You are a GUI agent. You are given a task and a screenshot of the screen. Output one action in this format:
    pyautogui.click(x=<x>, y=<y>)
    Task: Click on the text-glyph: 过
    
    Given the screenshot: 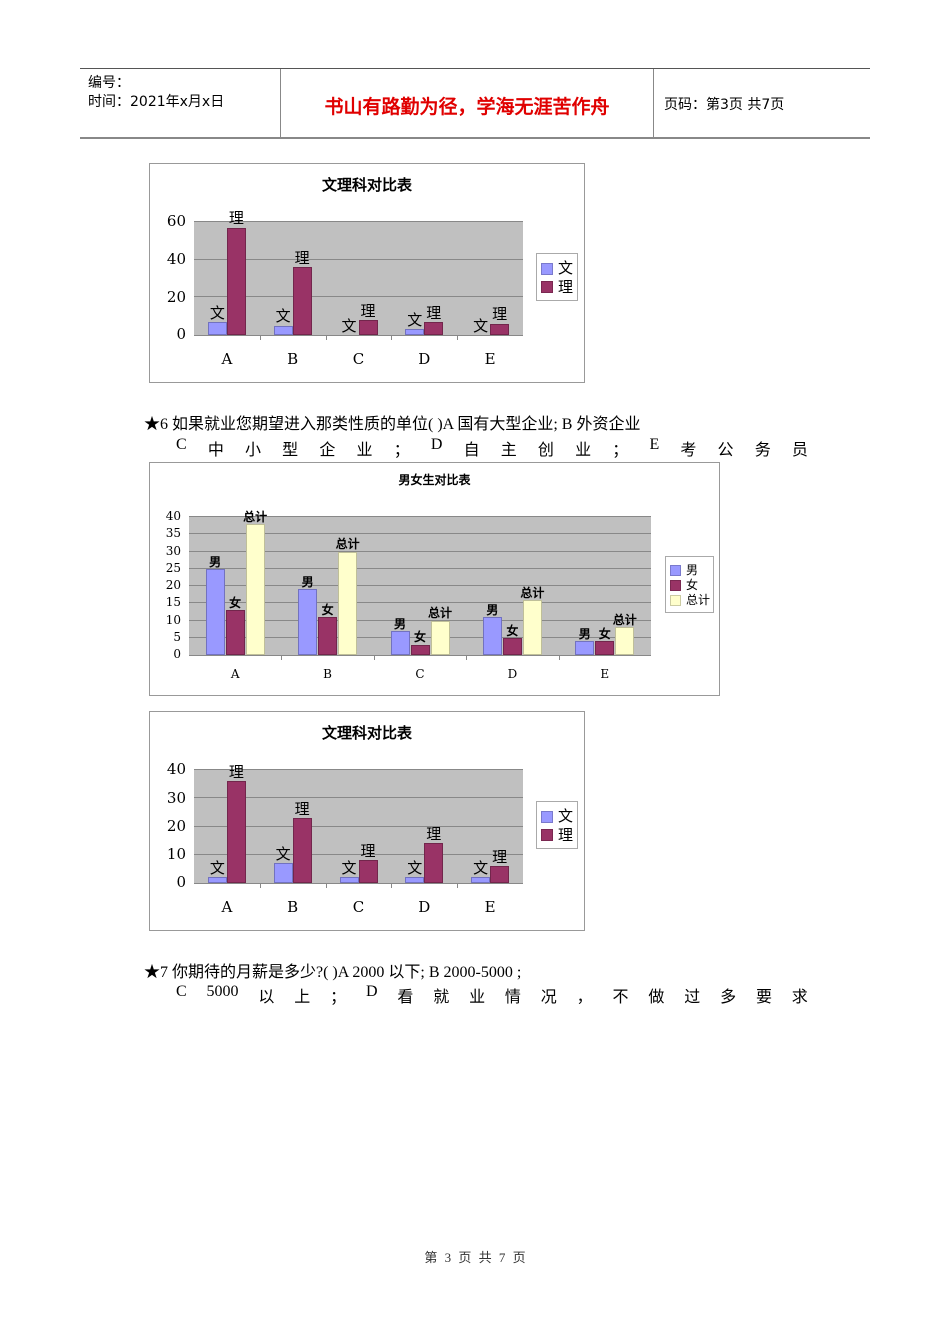 What is the action you would take?
    pyautogui.click(x=692, y=997)
    